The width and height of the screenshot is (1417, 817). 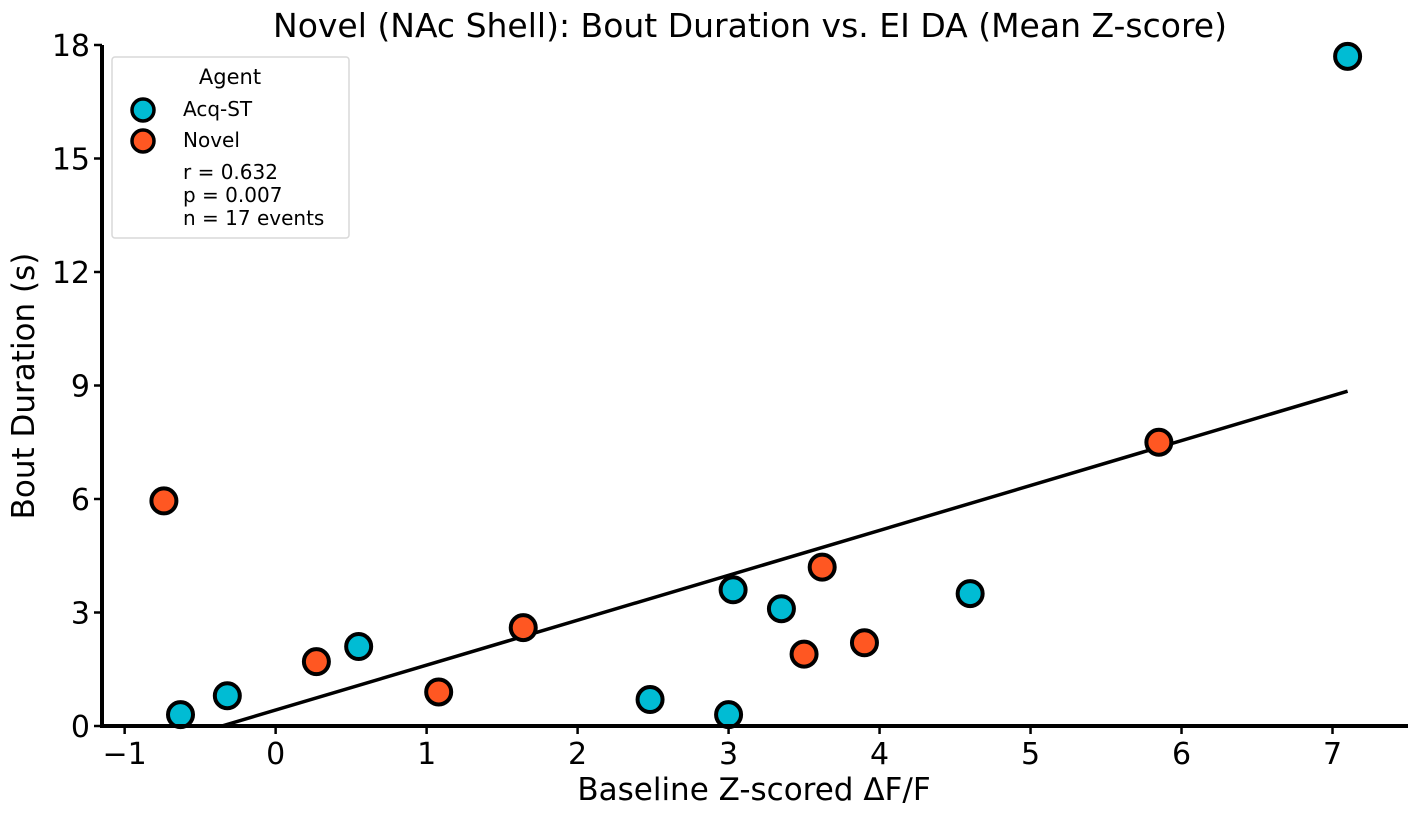 I want to click on x-ticks: −1 0 1 2 3 4 5 6 7, so click(x=722, y=749).